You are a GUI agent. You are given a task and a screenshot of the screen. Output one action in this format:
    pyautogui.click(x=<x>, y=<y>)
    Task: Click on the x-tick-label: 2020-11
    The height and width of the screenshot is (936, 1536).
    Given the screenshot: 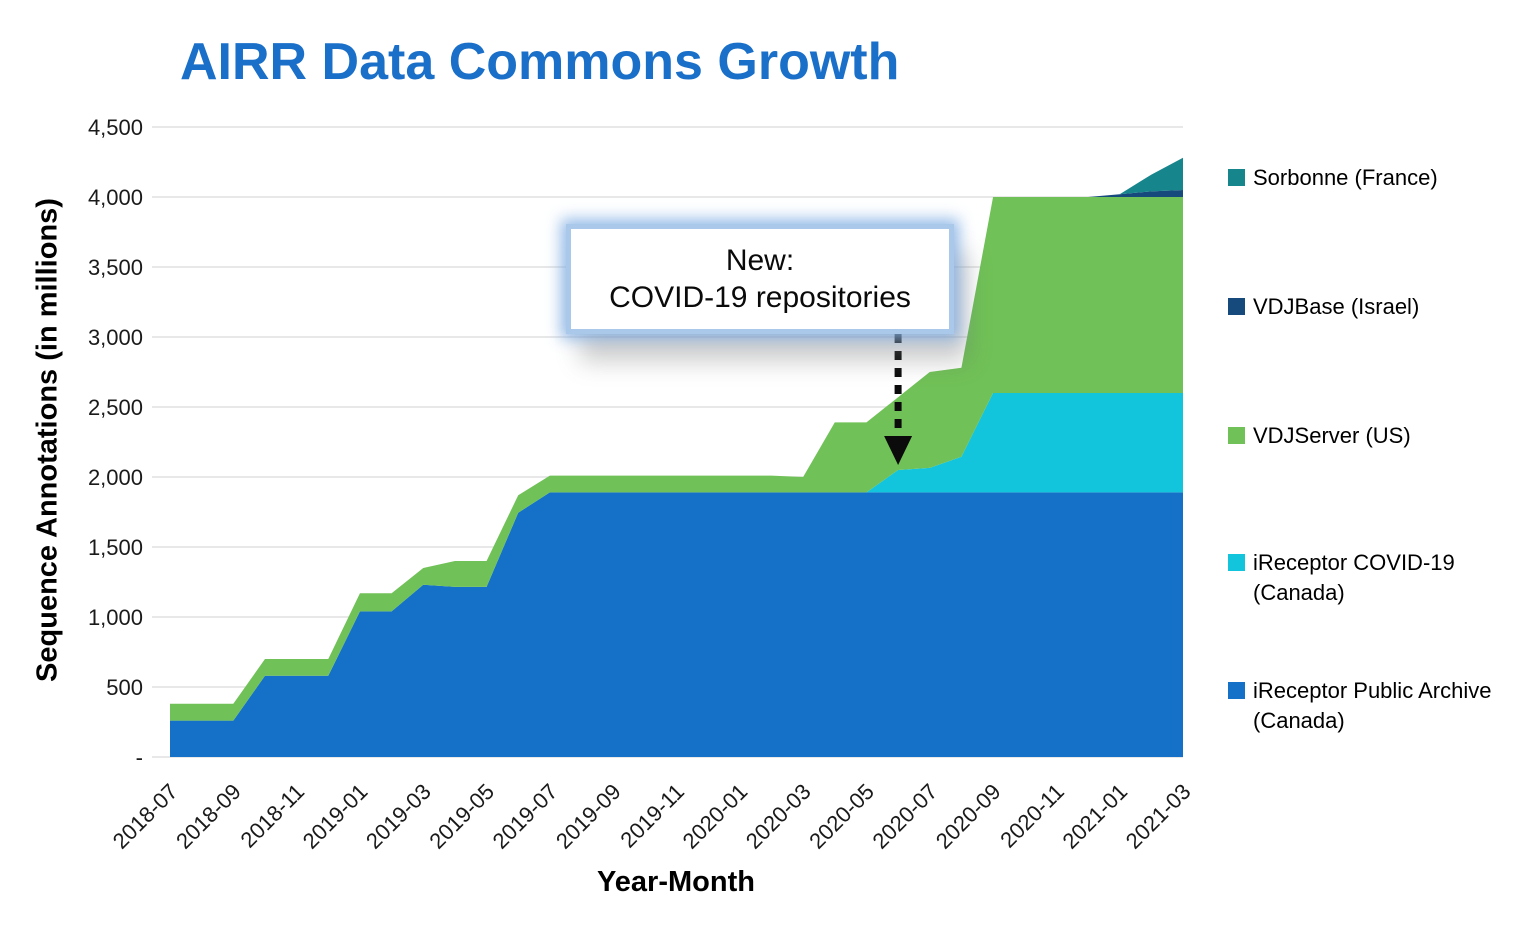 What is the action you would take?
    pyautogui.click(x=1032, y=816)
    